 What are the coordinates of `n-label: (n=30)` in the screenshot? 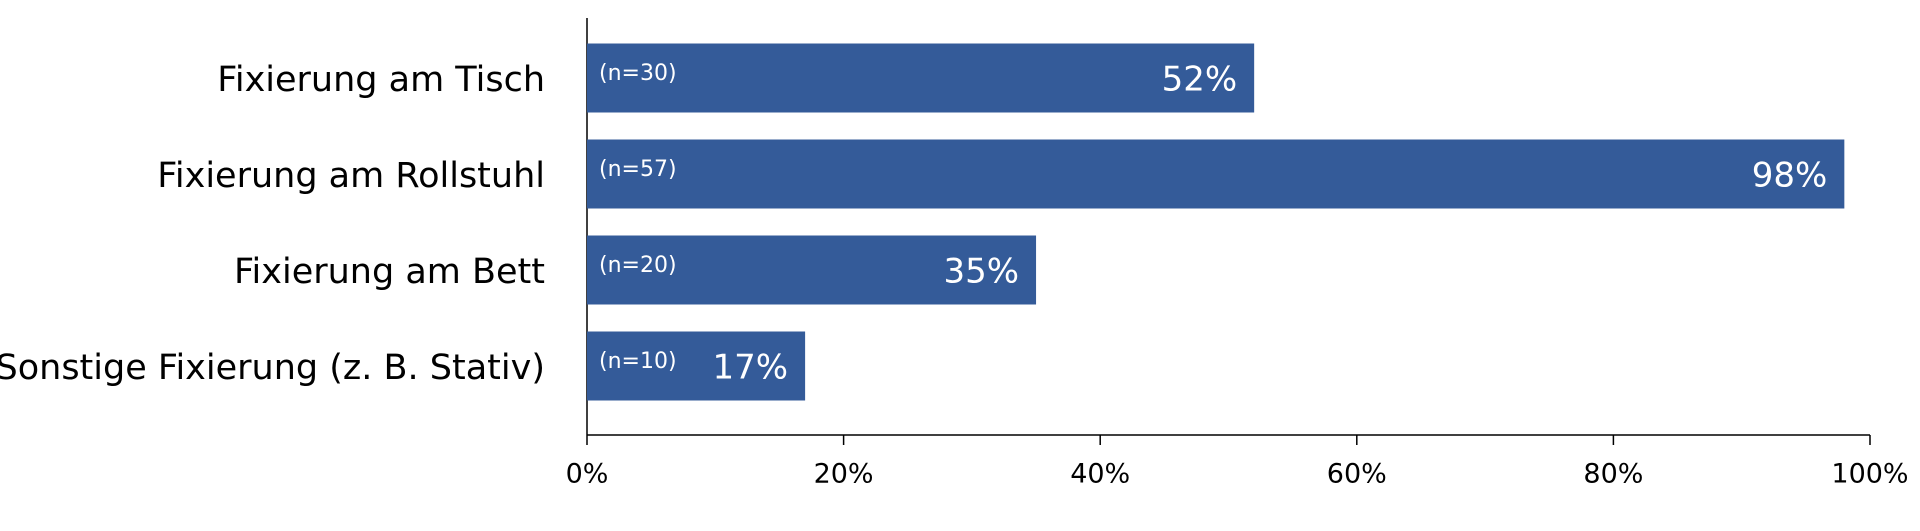 It's located at (638, 73).